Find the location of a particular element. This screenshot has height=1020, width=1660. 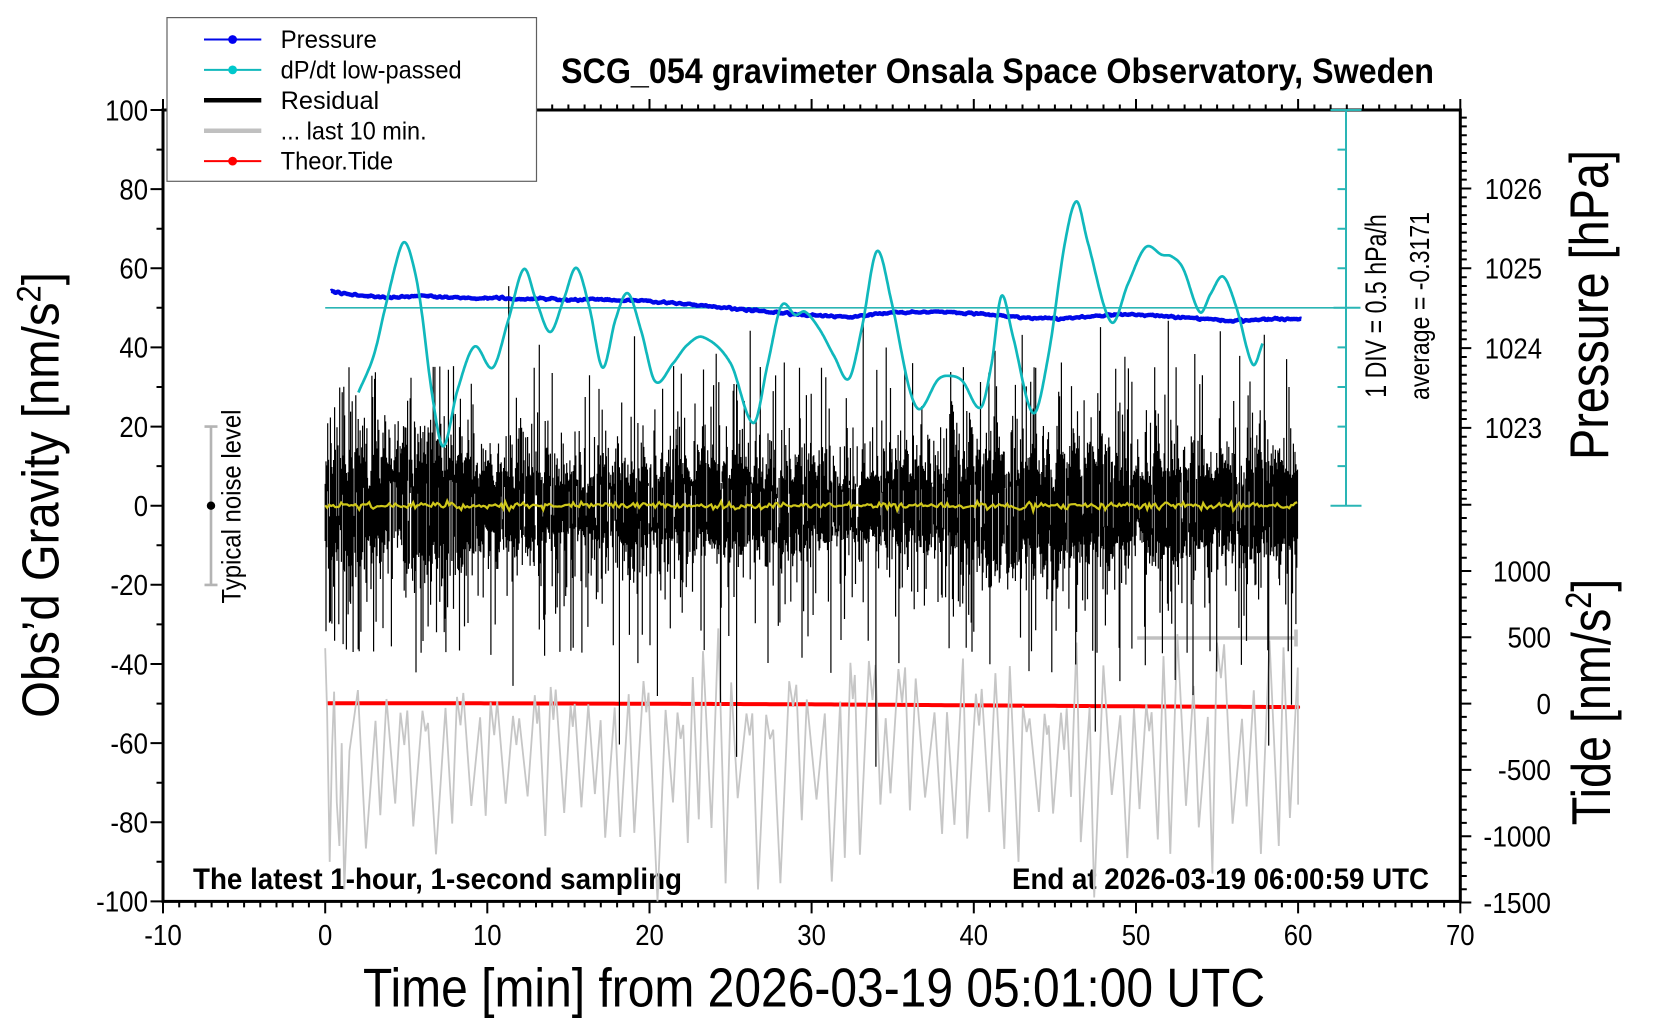

svg-text: 50 is located at coordinates (1136, 936).